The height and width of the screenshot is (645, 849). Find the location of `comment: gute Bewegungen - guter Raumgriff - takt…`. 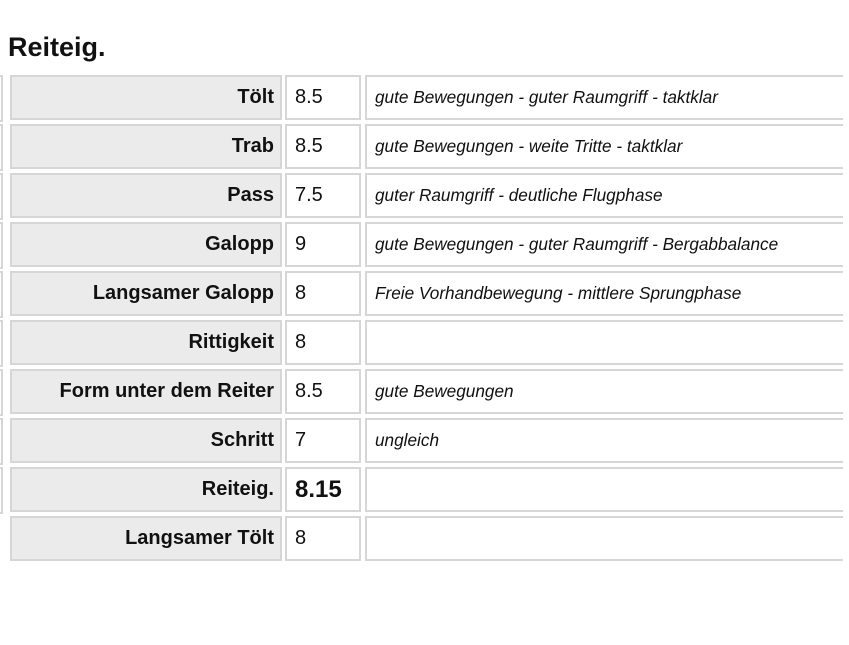

comment: gute Bewegungen - guter Raumgriff - takt… is located at coordinates (604, 97).